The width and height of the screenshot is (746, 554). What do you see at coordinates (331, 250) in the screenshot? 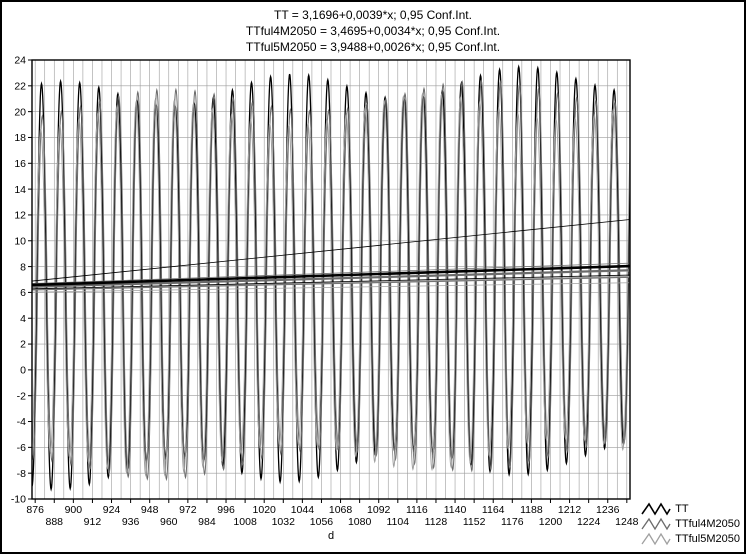
I see `conf-upper-tt` at bounding box center [331, 250].